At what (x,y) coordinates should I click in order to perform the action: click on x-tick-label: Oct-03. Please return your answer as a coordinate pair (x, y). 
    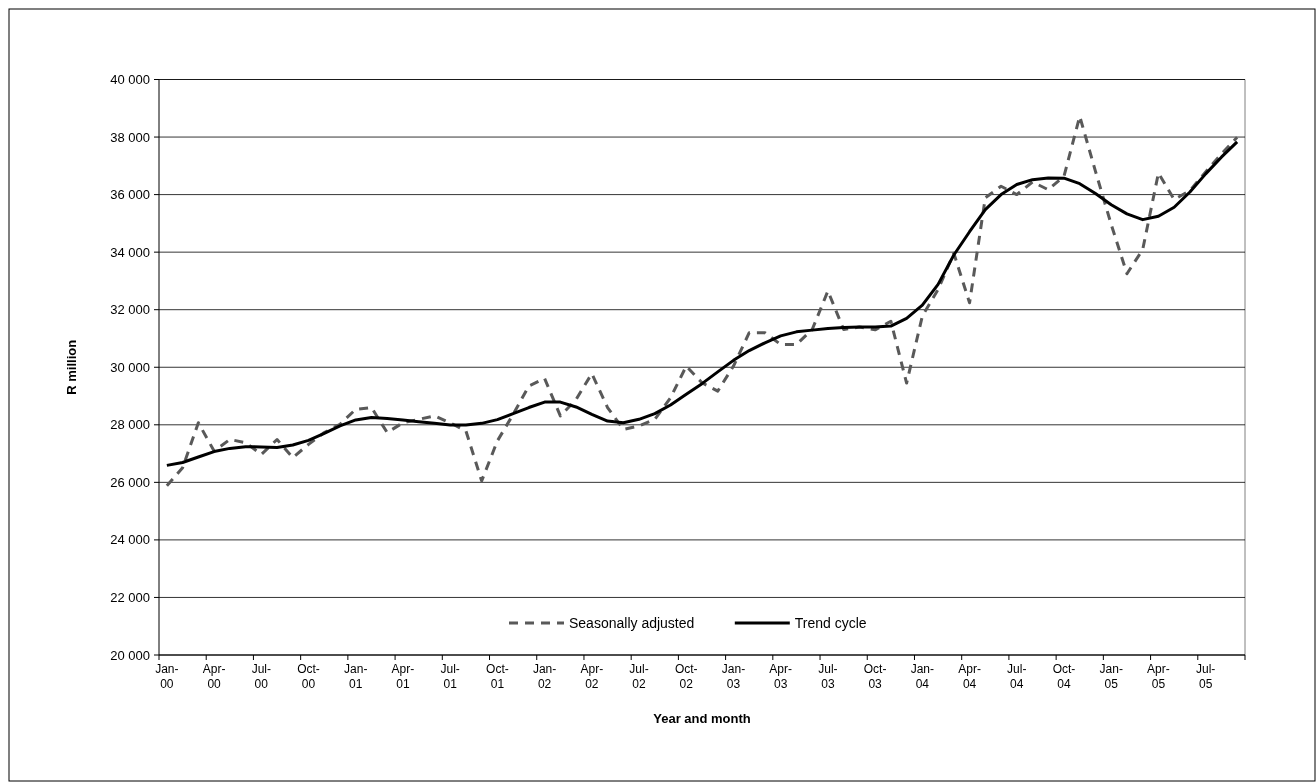
    Looking at the image, I should click on (875, 676).